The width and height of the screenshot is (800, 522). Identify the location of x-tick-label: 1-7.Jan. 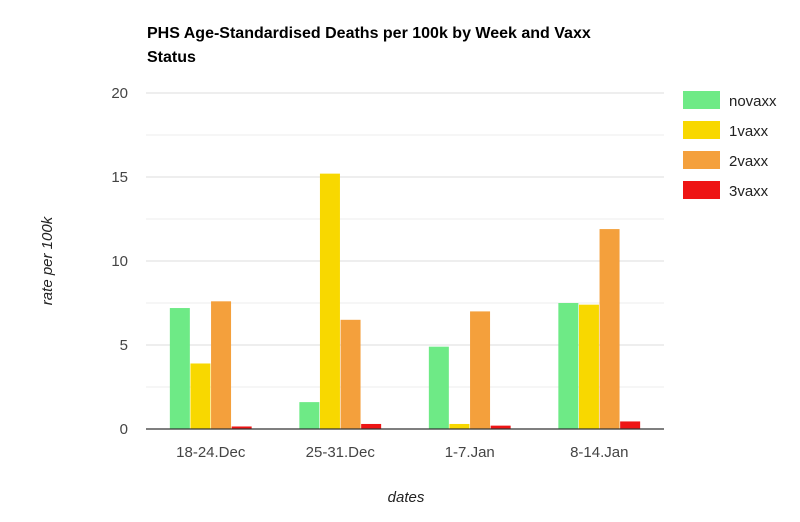
(470, 452).